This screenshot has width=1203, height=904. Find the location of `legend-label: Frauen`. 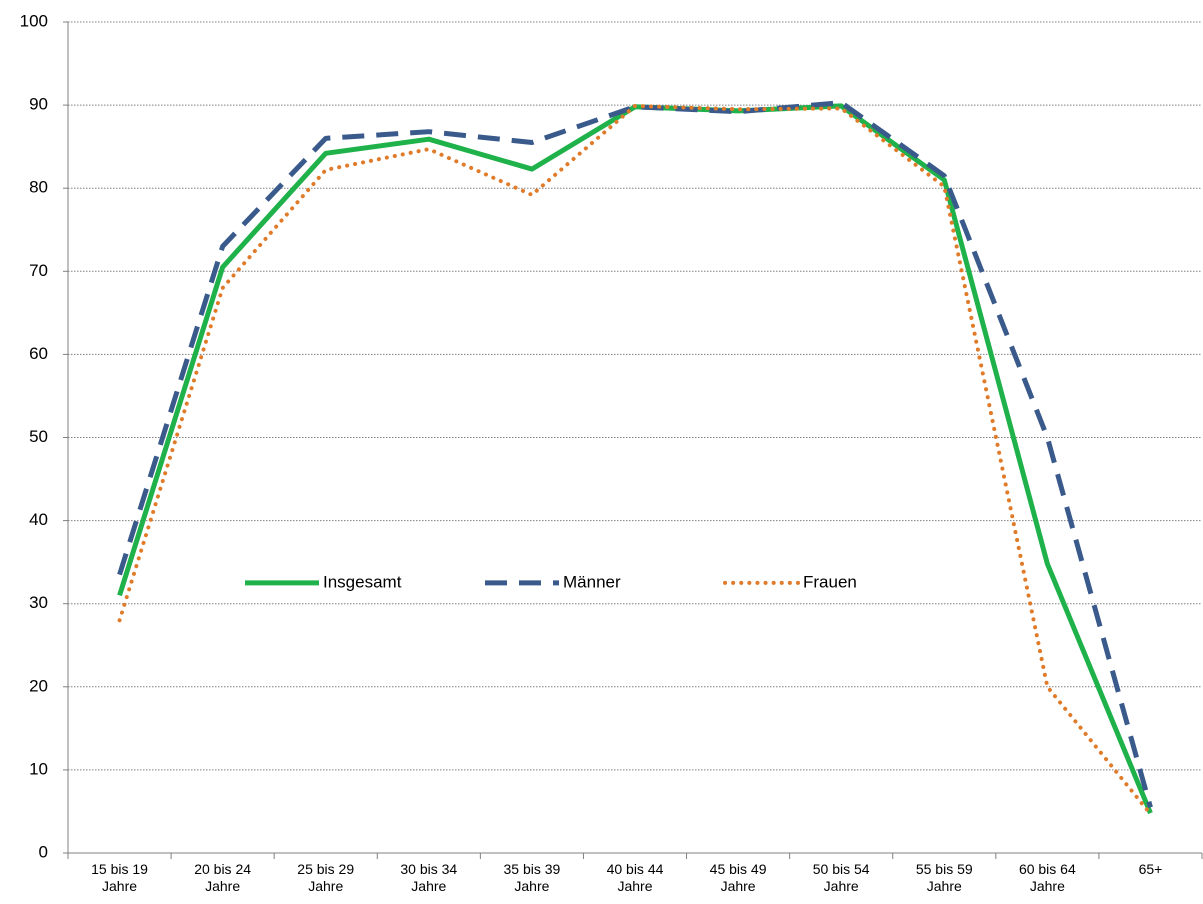

legend-label: Frauen is located at coordinates (830, 581).